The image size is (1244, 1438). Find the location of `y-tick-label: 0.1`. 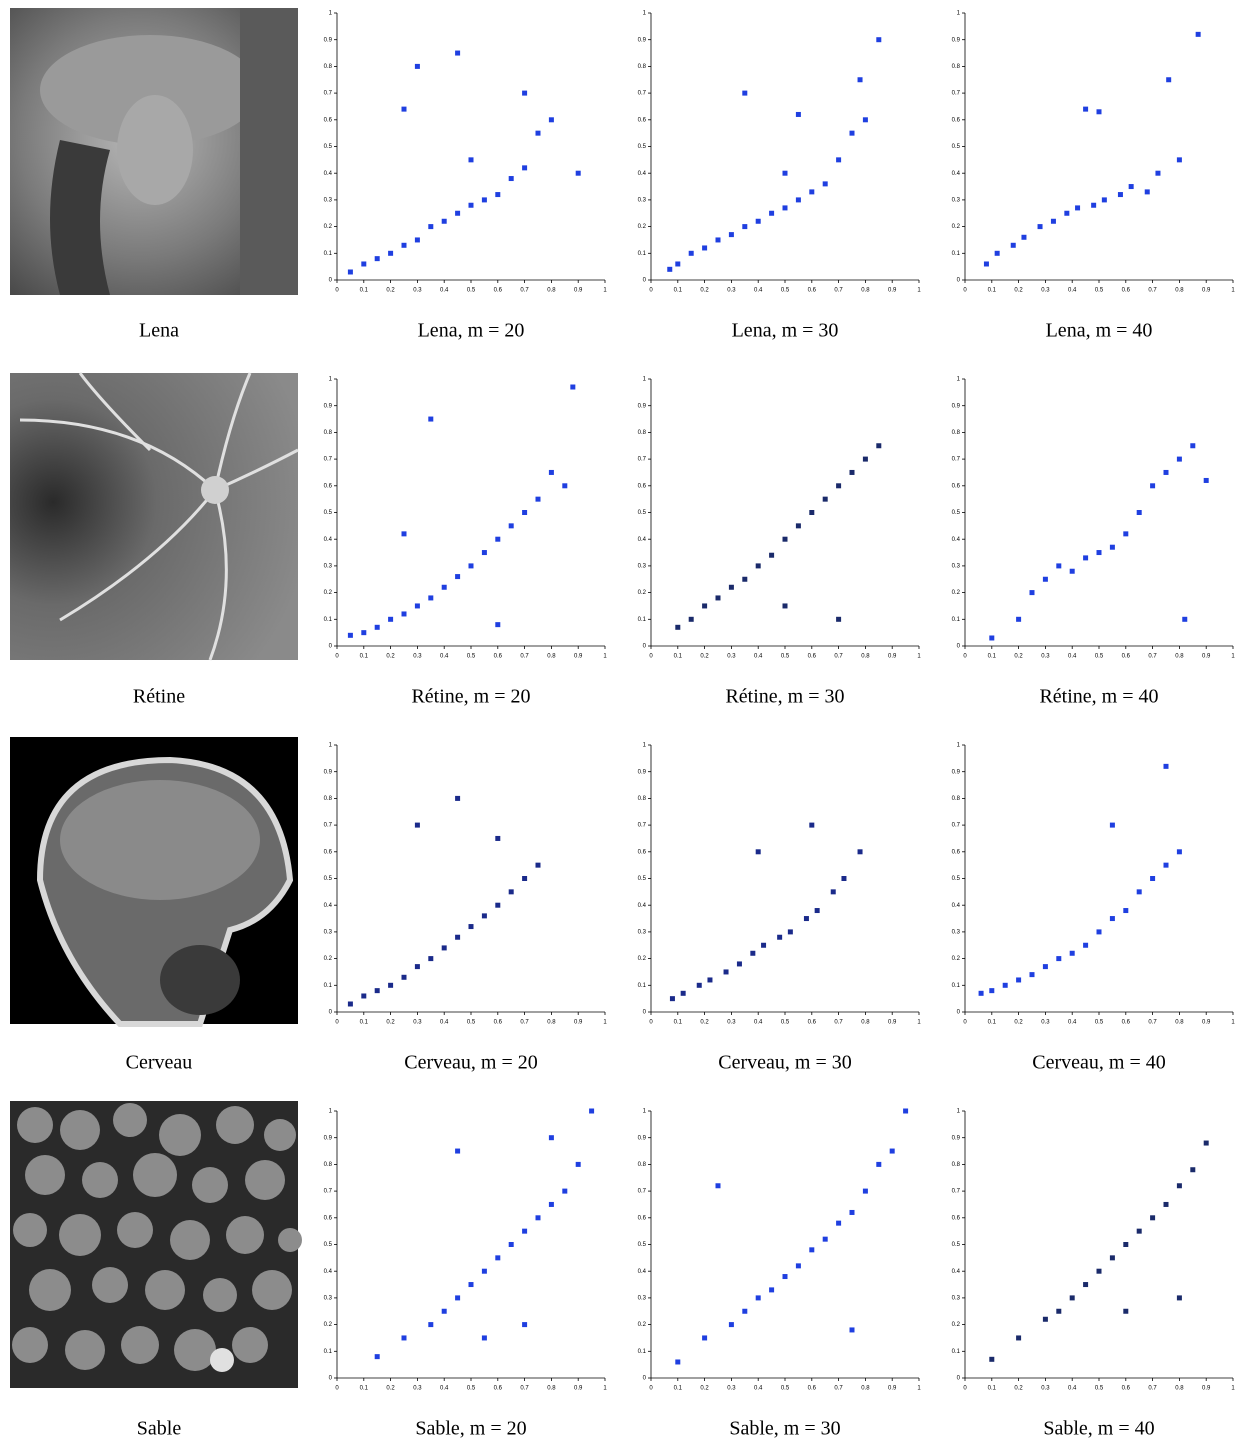

y-tick-label: 0.1 is located at coordinates (642, 986).